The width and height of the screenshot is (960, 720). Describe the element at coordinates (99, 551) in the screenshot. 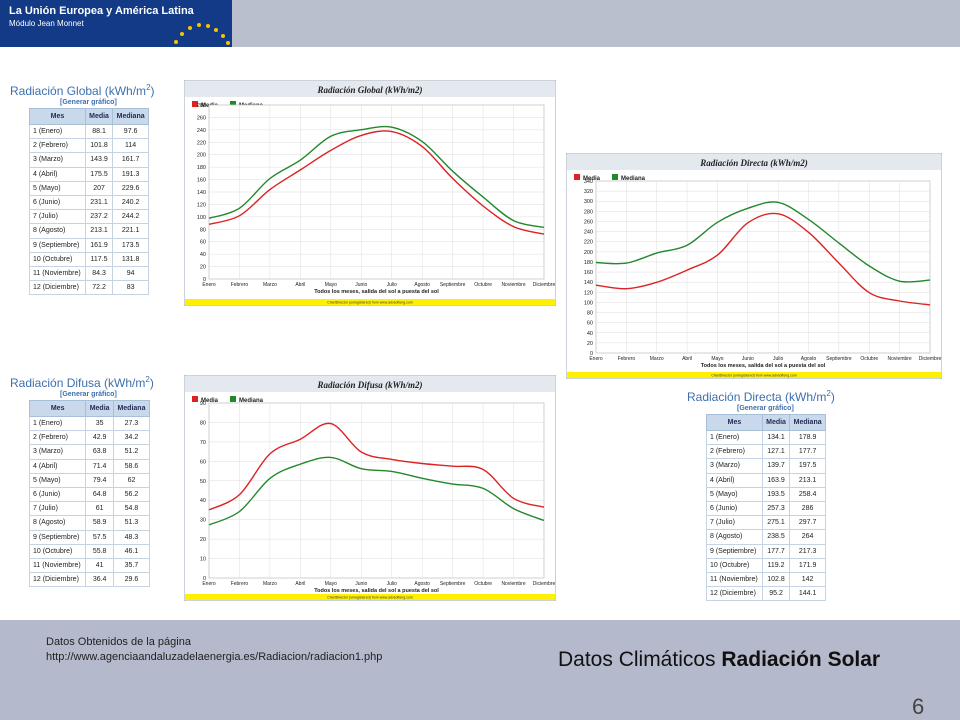

I see `table-cell: 55.8` at that location.